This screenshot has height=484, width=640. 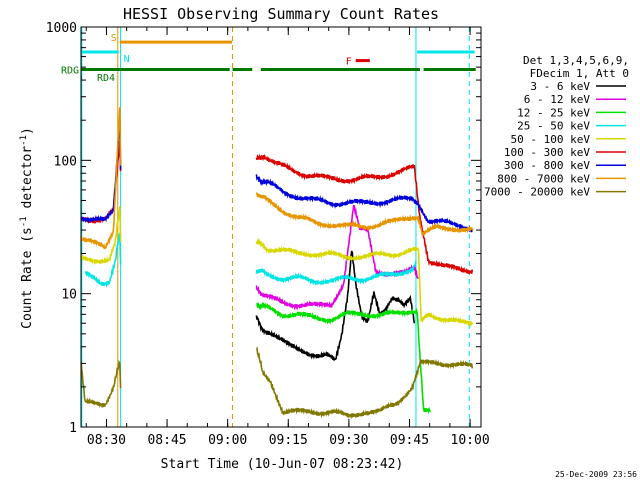 I want to click on y-axis-label-mid: detector, so click(x=27, y=181).